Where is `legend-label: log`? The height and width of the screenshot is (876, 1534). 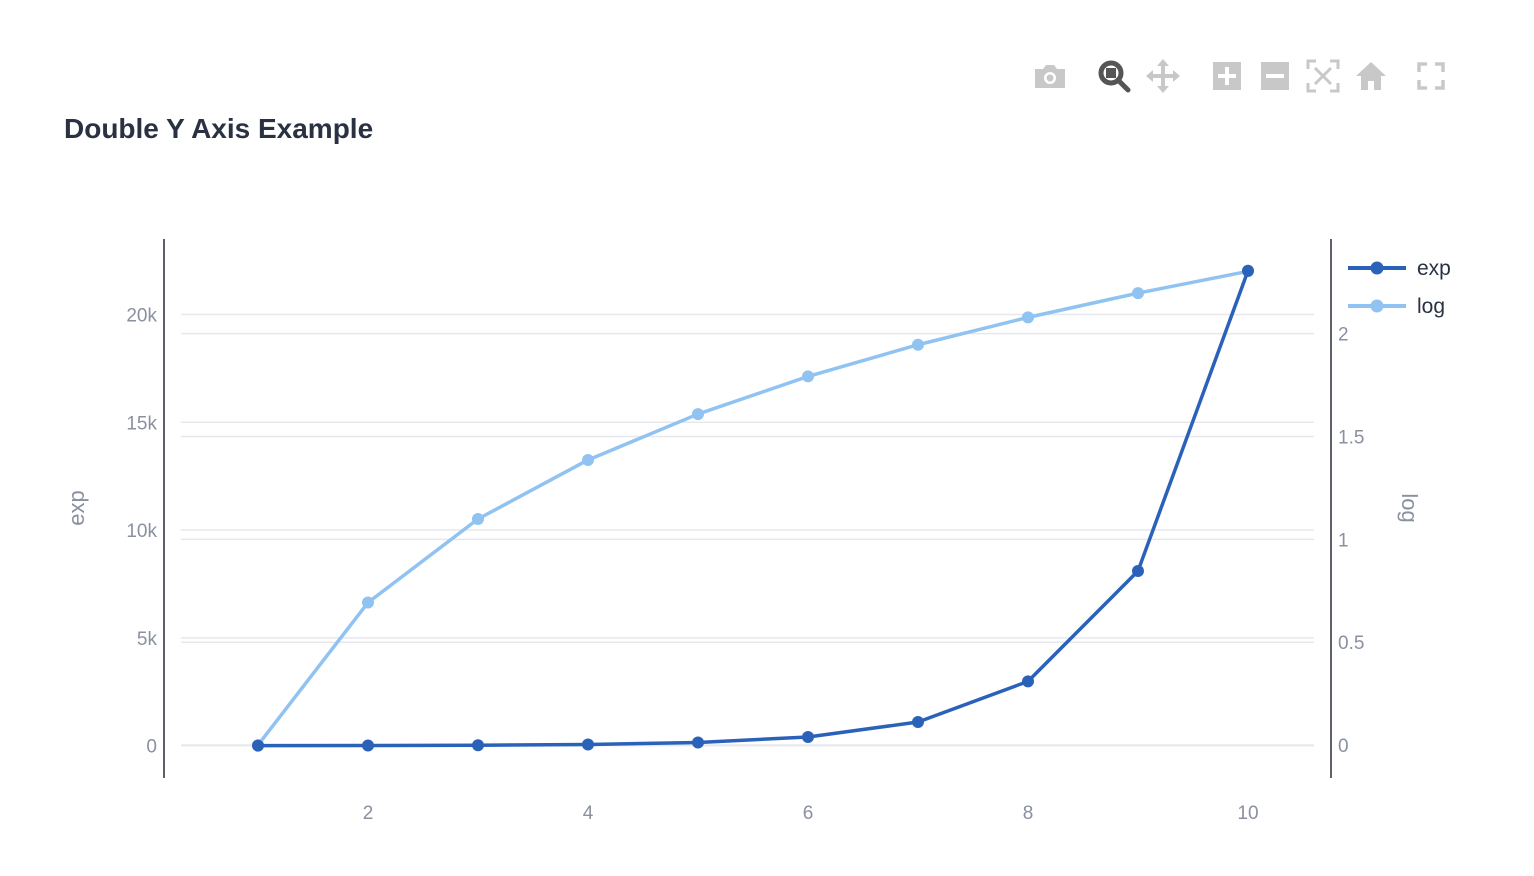 legend-label: log is located at coordinates (1431, 306).